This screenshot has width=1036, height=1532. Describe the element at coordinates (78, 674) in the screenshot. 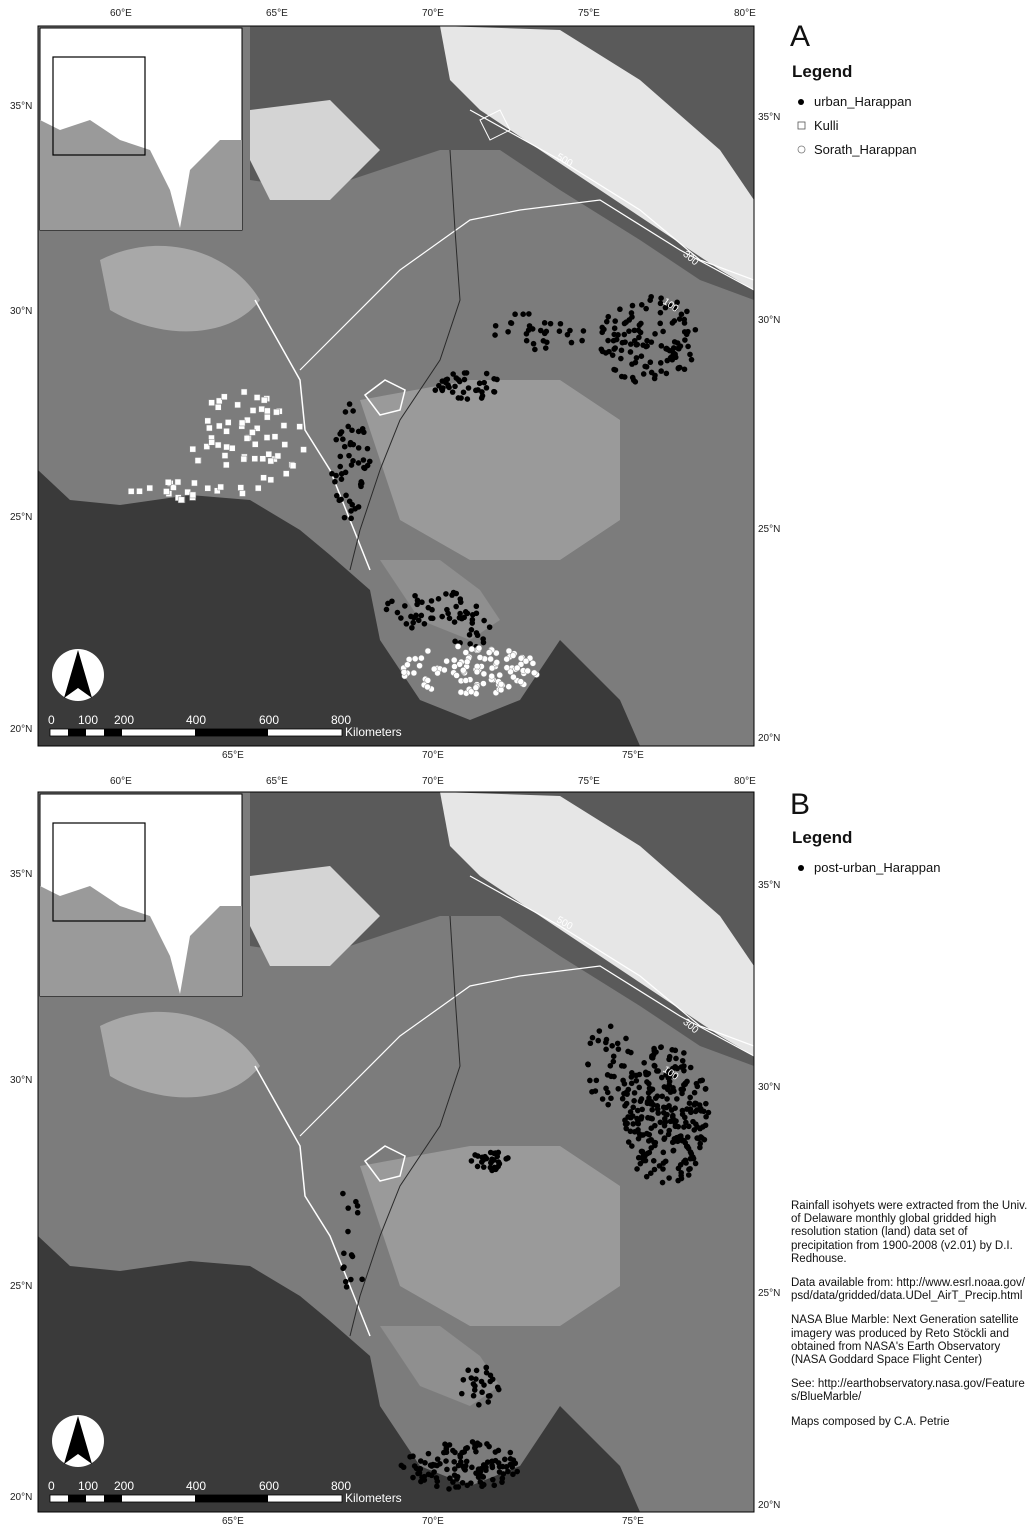

I see `north-arrow-icon` at that location.